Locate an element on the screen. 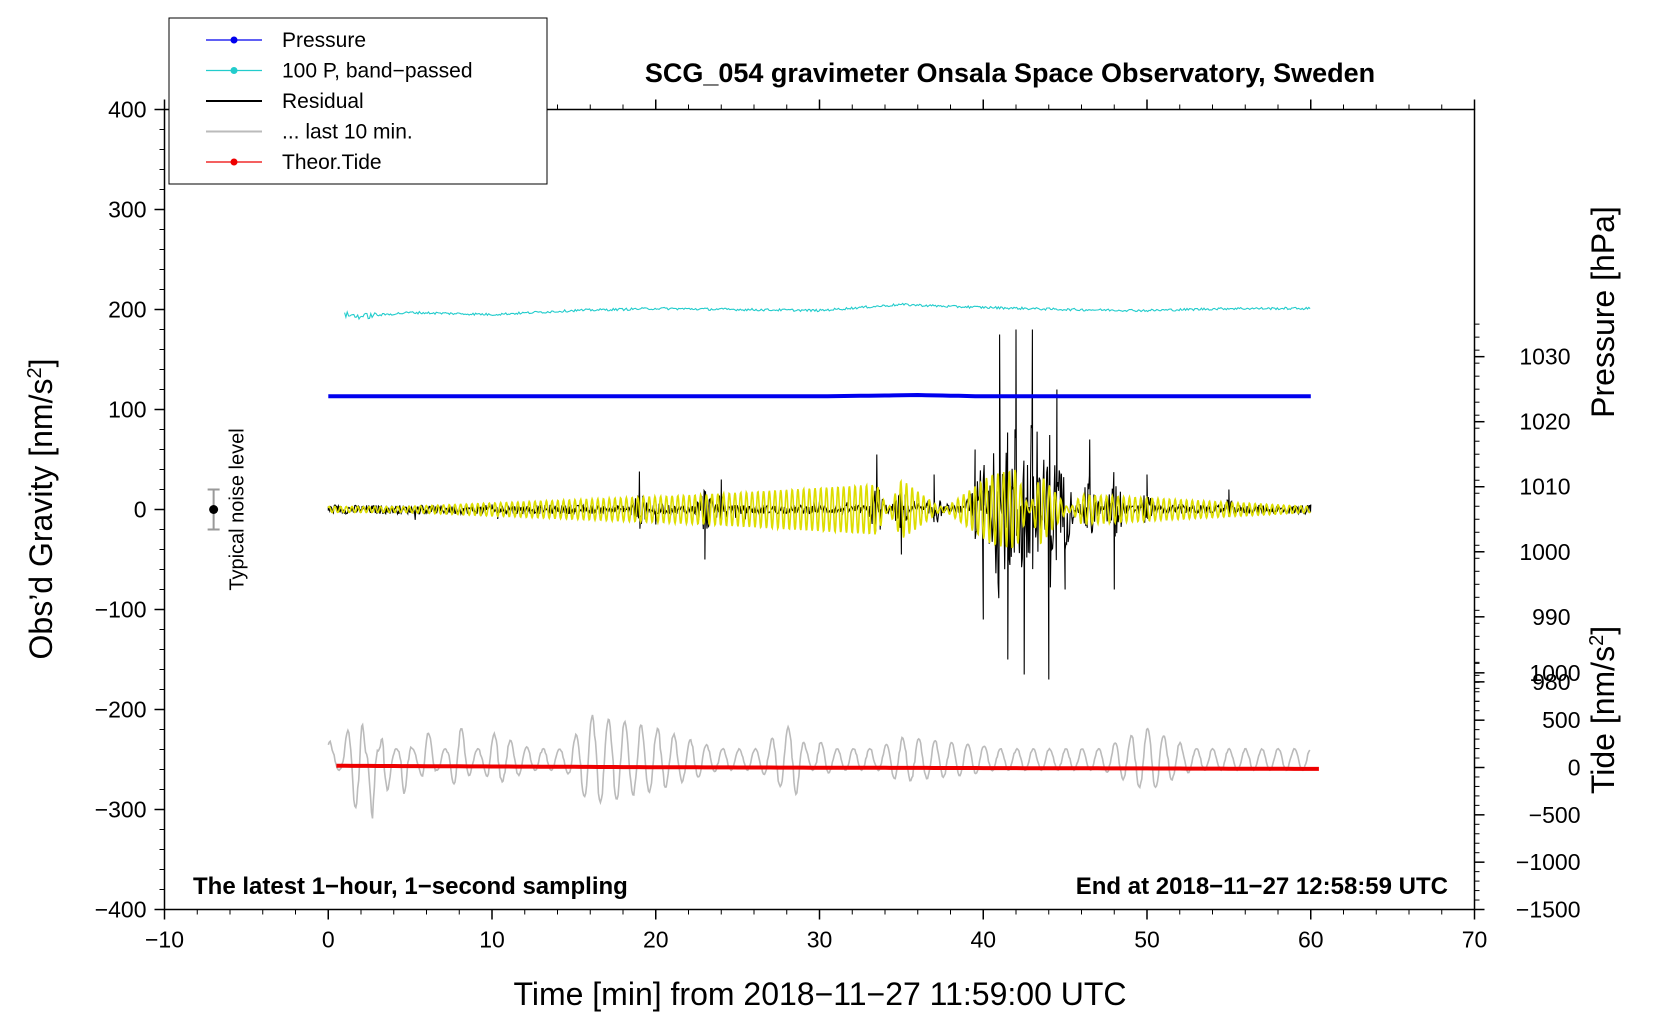 Image resolution: width=1660 pixels, height=1020 pixels. y-tick-label-100: −100 is located at coordinates (121, 610).